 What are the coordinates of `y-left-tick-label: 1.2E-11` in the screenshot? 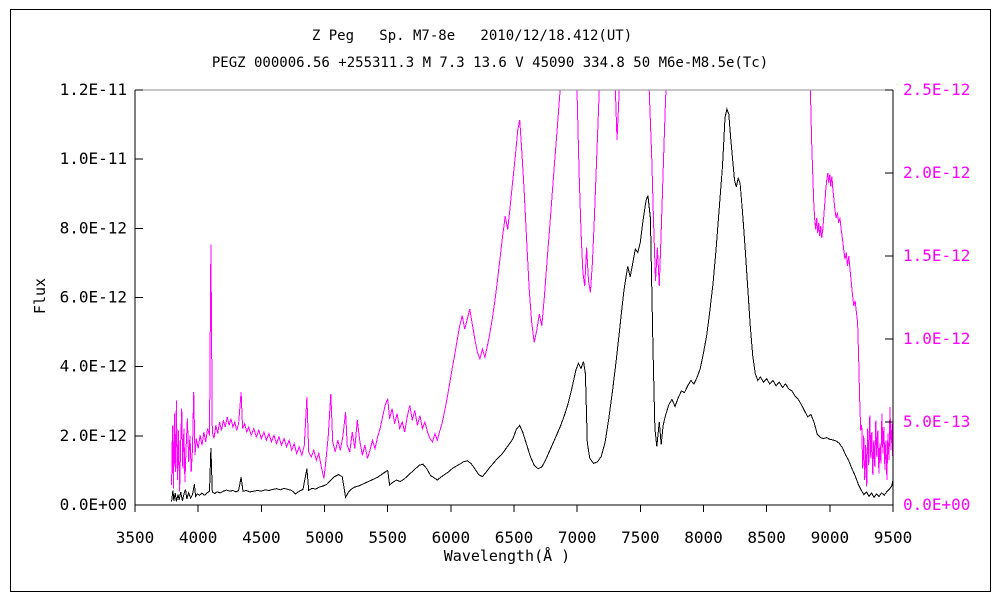 It's located at (93, 89).